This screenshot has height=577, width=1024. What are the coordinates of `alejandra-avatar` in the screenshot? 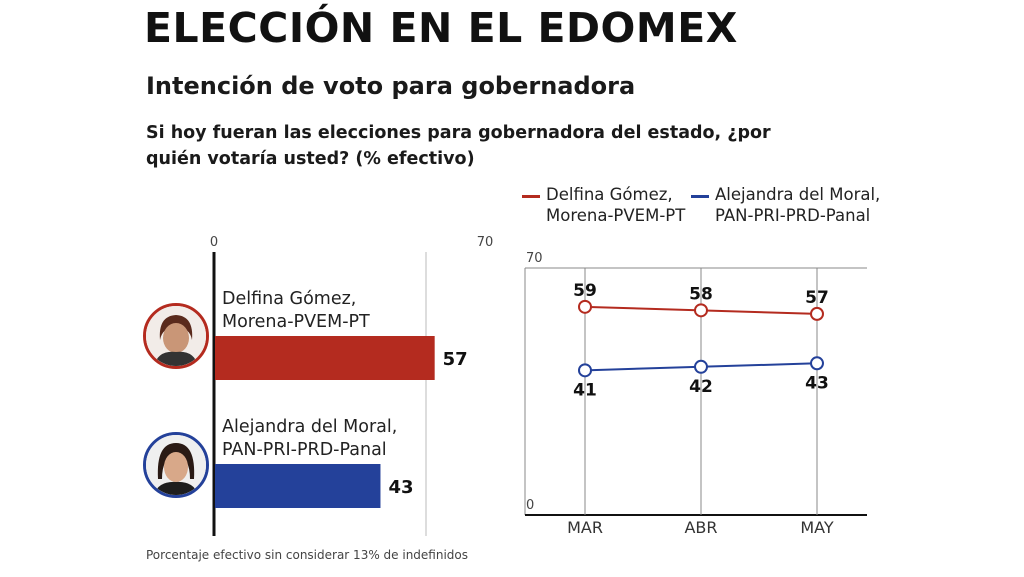 It's located at (176, 465).